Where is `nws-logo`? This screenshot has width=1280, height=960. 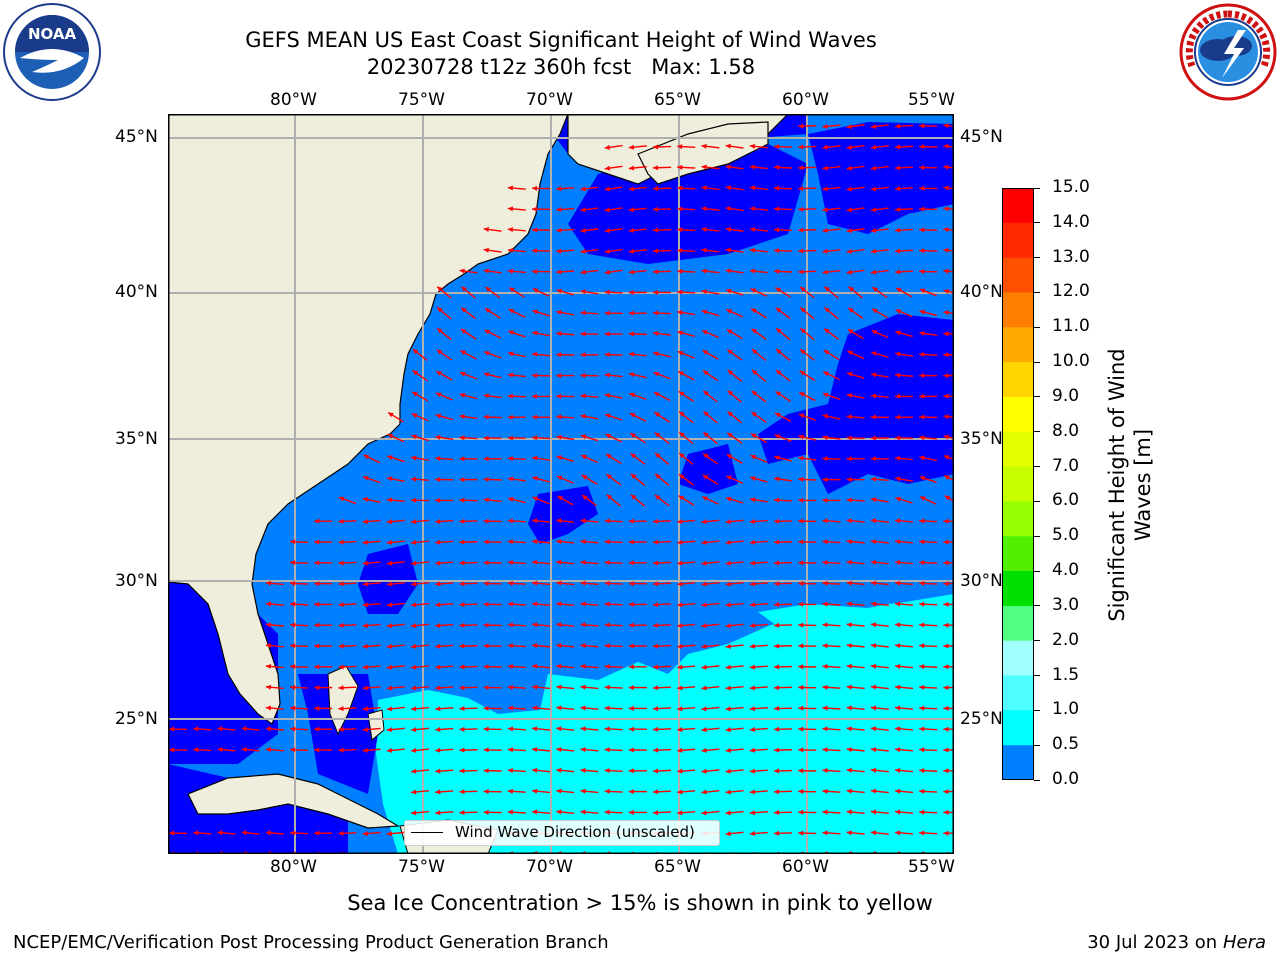 nws-logo is located at coordinates (1228, 52).